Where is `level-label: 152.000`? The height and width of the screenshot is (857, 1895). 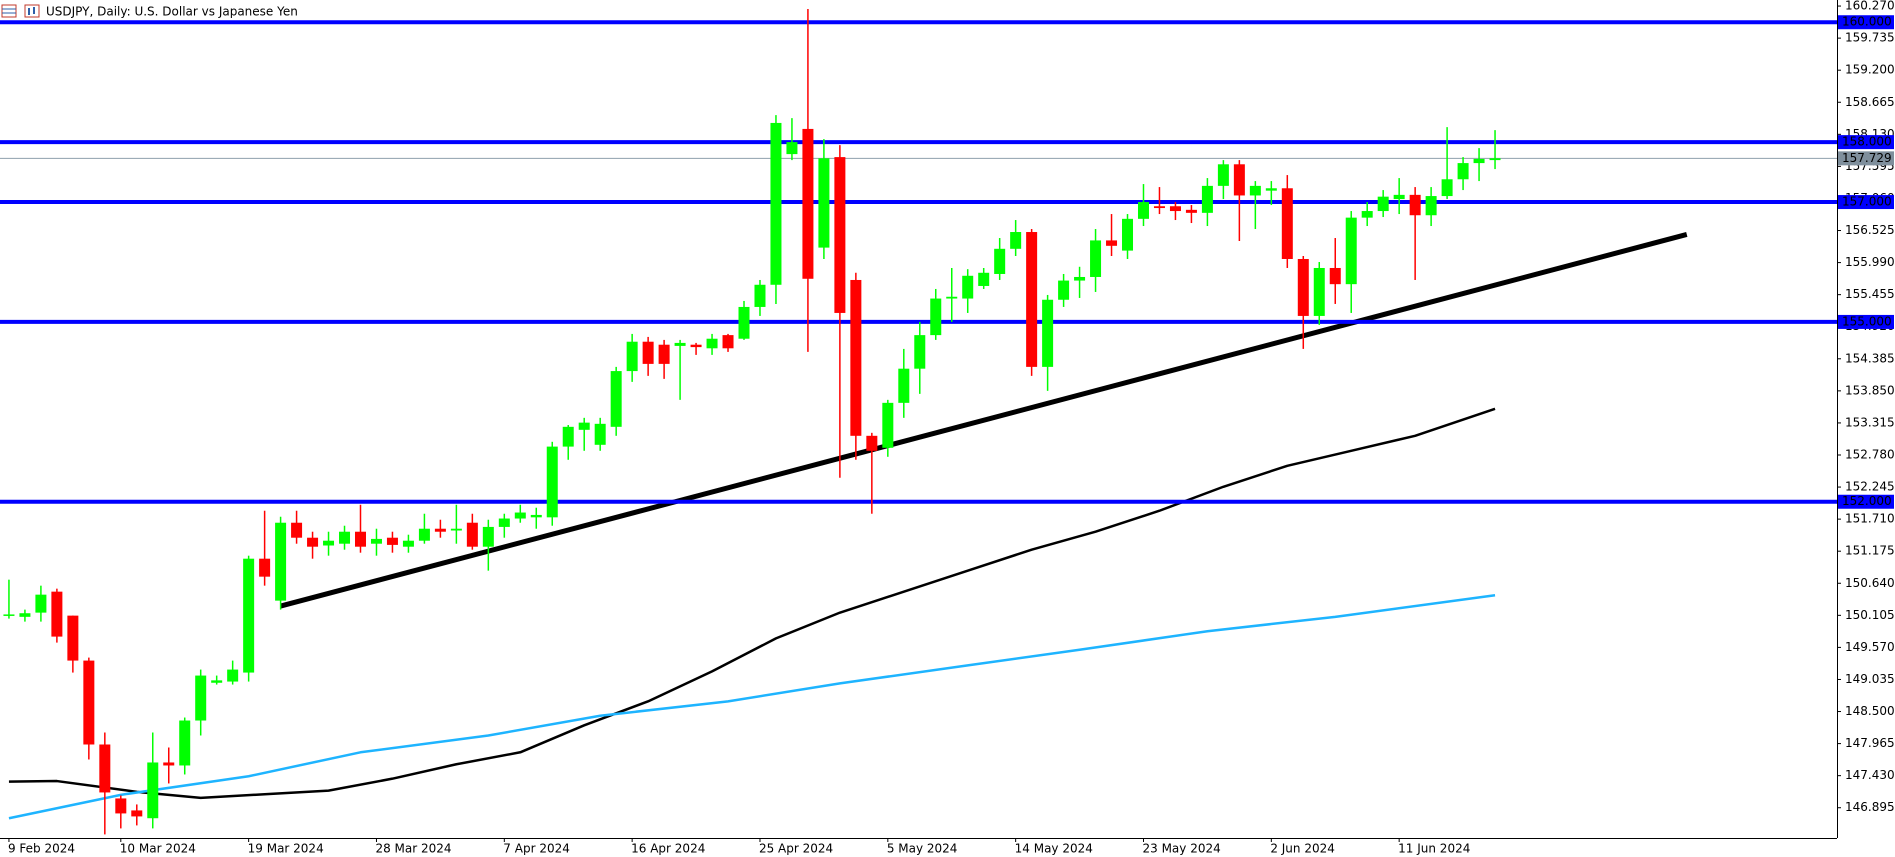
level-label: 152.000 is located at coordinates (1867, 501).